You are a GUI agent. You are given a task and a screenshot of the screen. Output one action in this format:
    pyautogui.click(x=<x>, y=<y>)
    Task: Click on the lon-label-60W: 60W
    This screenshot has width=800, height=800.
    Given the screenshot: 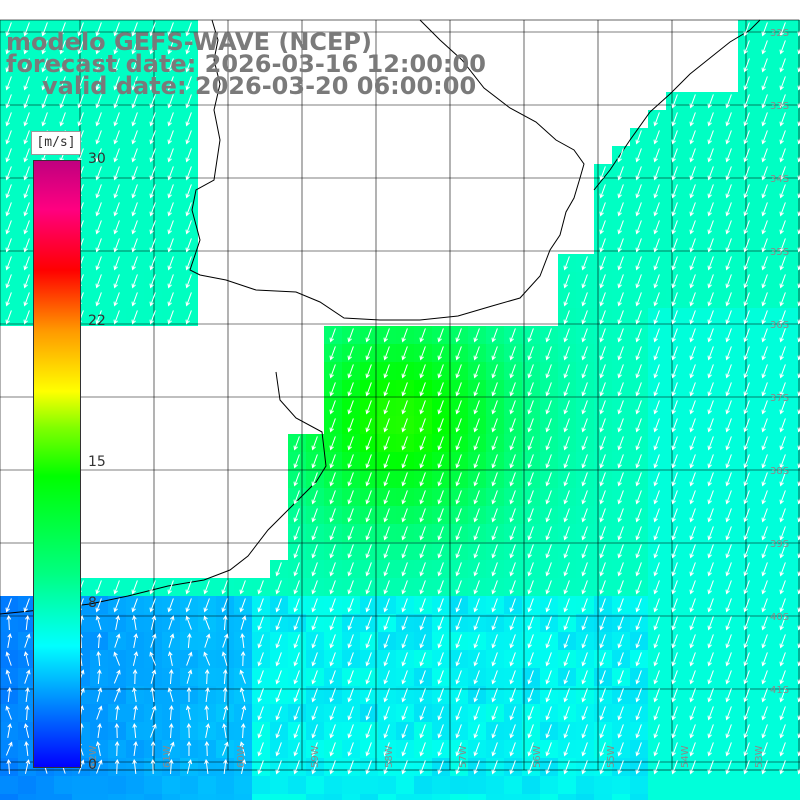 What is the action you would take?
    pyautogui.click(x=241, y=756)
    